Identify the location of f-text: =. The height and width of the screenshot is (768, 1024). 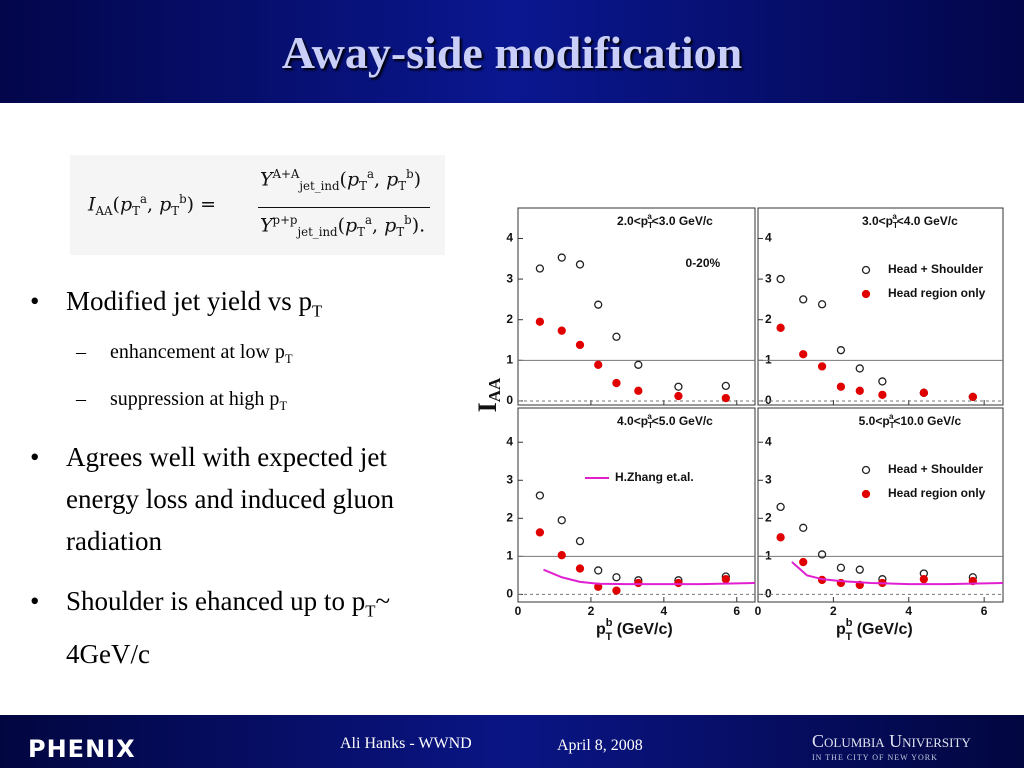
(208, 204).